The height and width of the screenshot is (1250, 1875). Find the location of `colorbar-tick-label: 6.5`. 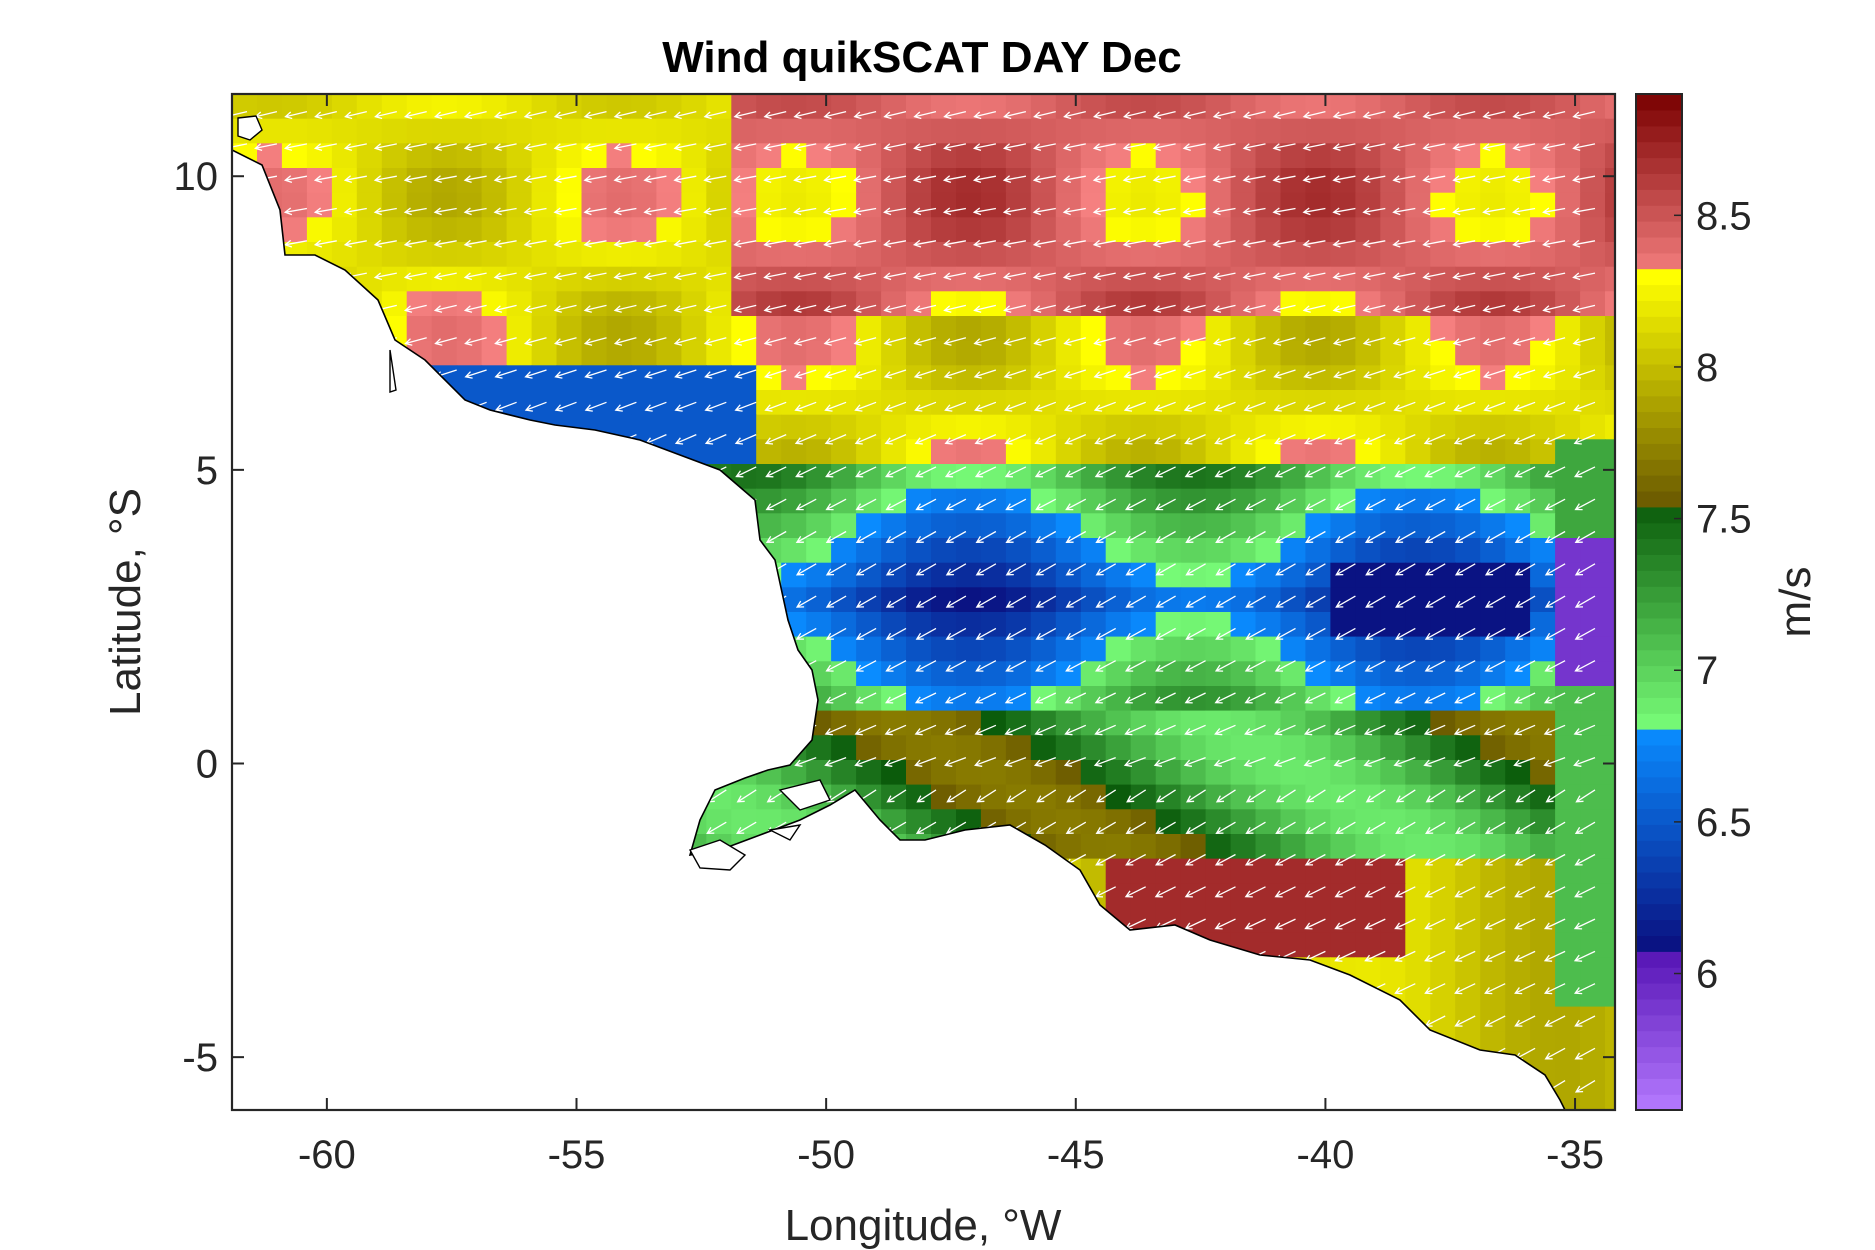

colorbar-tick-label: 6.5 is located at coordinates (1724, 823).